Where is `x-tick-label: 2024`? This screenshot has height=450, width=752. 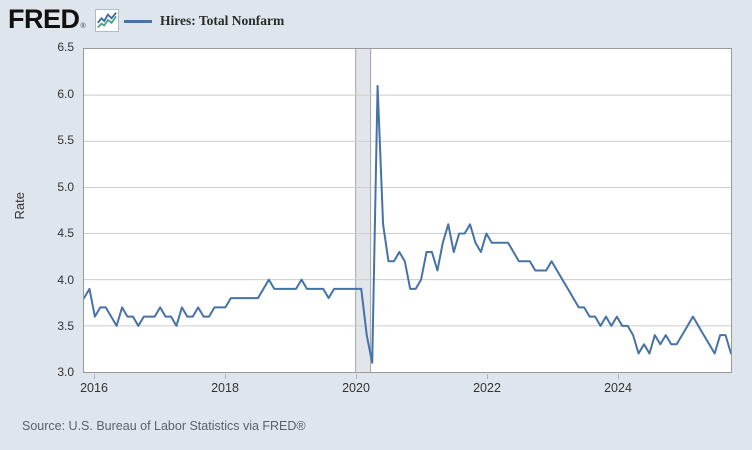 x-tick-label: 2024 is located at coordinates (618, 388).